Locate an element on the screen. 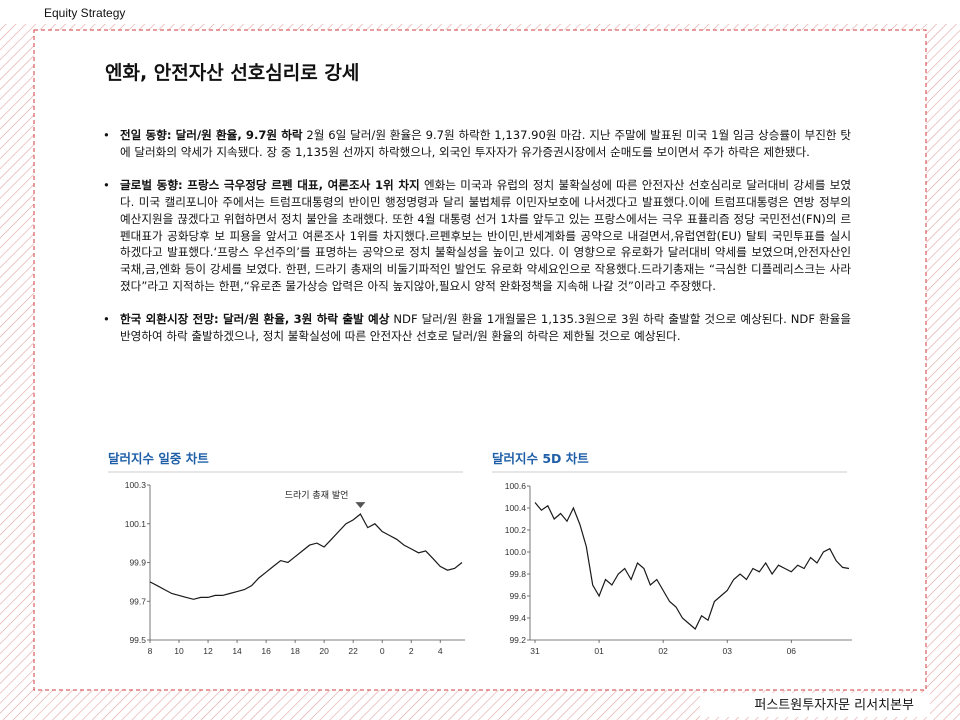 The height and width of the screenshot is (720, 960). x-tick-label: 02 is located at coordinates (663, 651).